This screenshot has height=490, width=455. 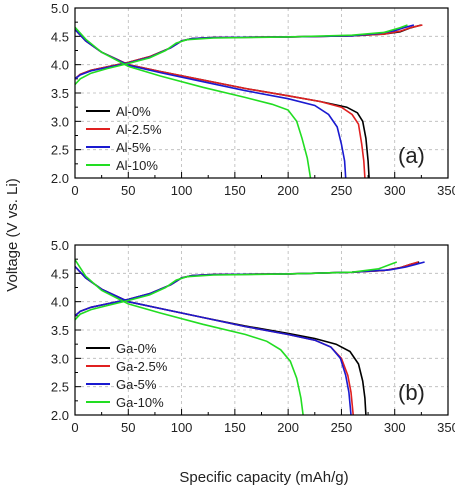 I want to click on legend-label: Al-0%, so click(x=133, y=111).